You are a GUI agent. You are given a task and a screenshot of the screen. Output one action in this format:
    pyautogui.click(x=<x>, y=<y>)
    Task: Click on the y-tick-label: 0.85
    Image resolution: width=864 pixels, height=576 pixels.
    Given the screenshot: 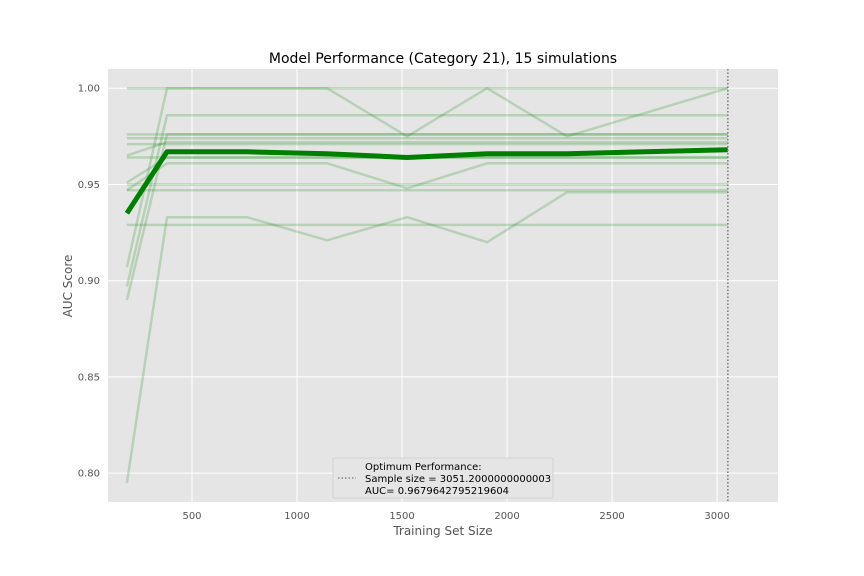 What is the action you would take?
    pyautogui.click(x=89, y=377)
    